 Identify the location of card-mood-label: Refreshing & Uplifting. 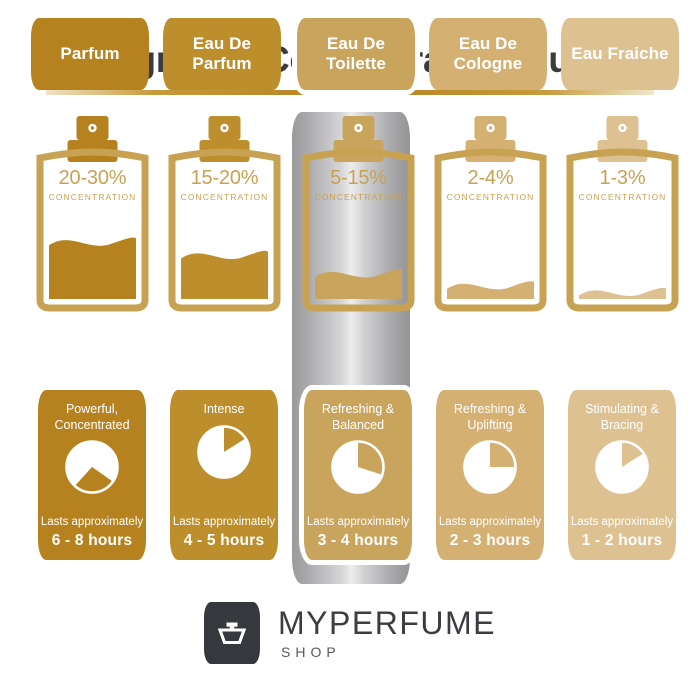
(490, 417).